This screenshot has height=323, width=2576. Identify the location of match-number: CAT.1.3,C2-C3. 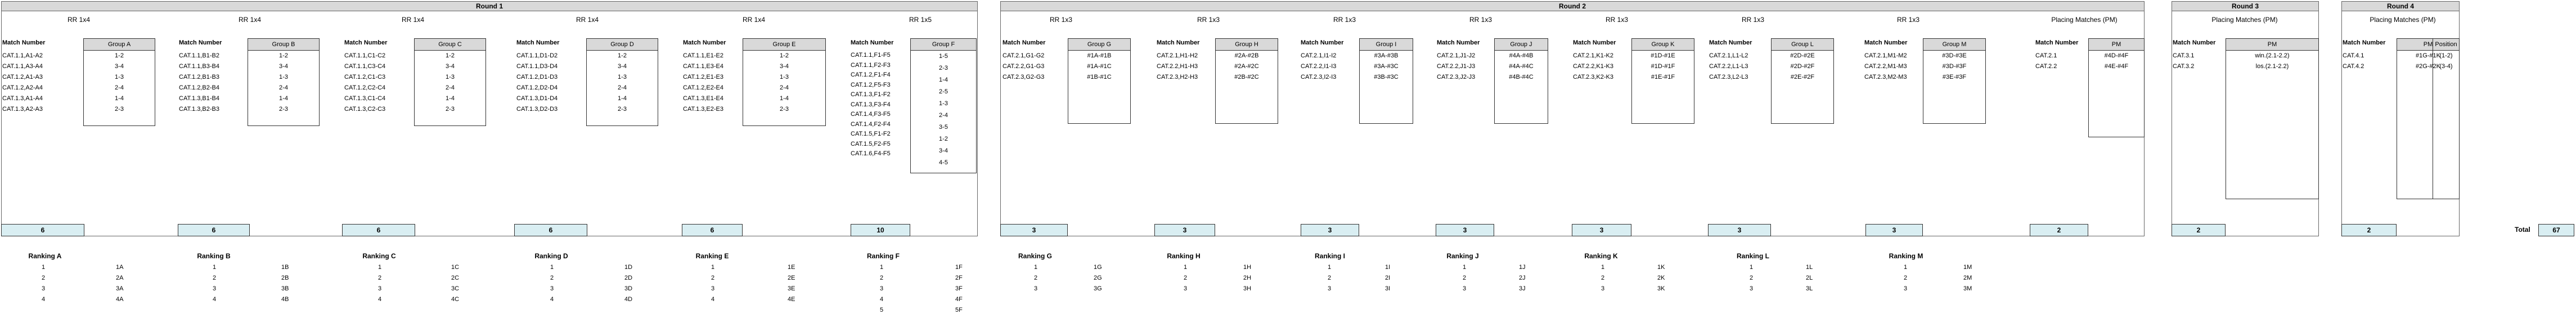
(365, 110).